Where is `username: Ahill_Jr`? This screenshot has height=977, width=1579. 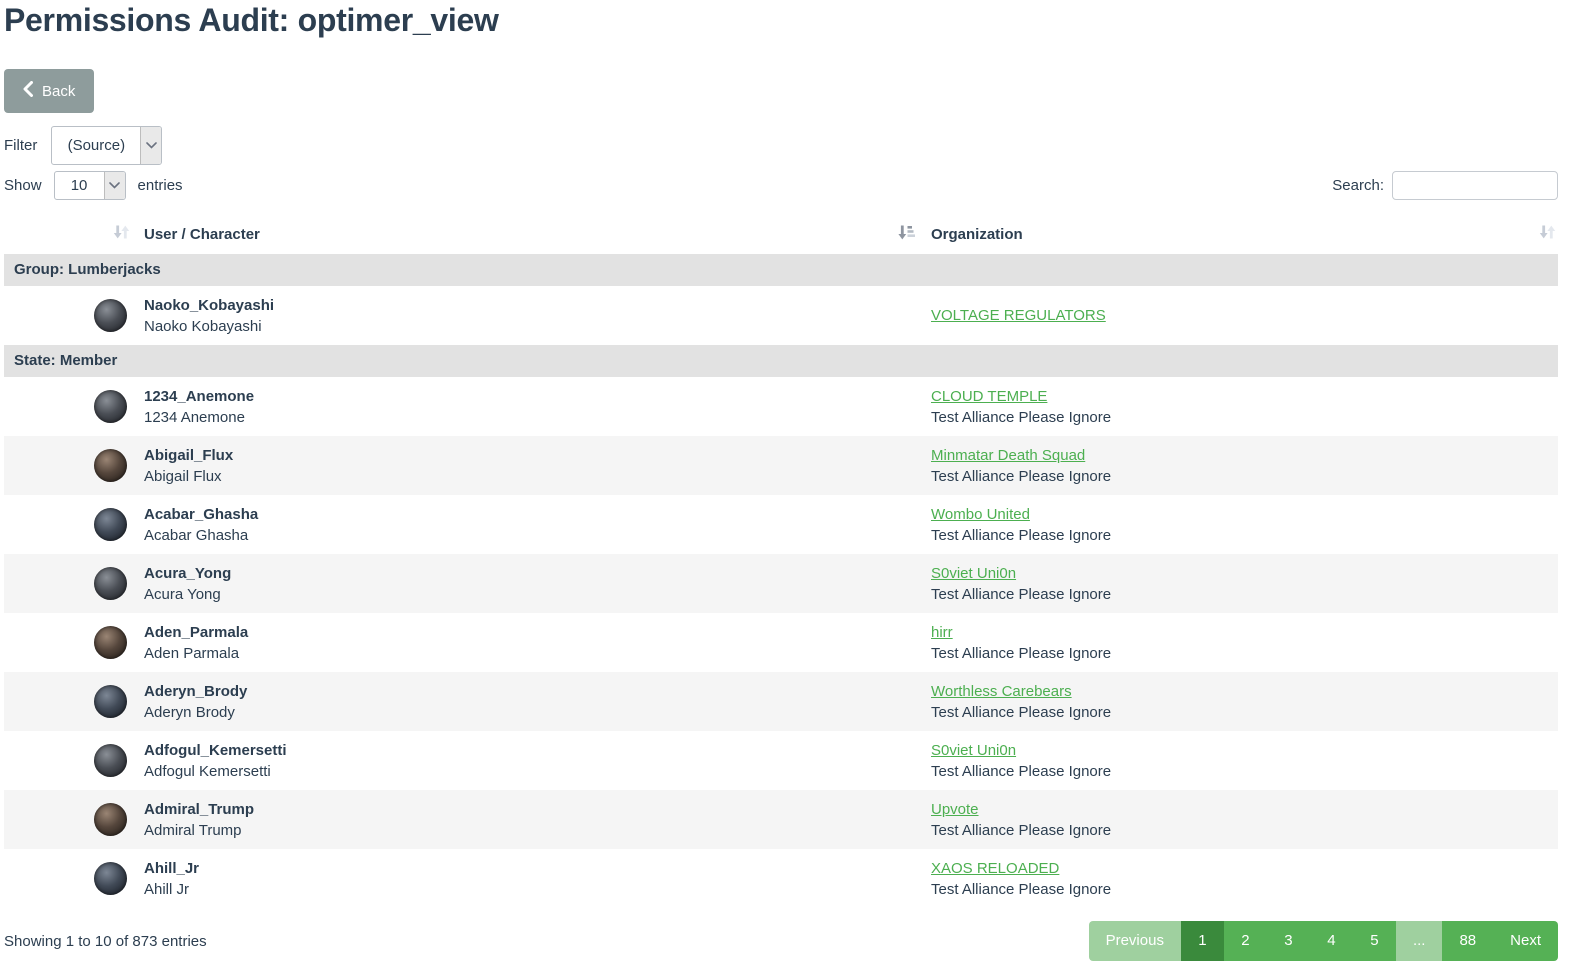
username: Ahill_Jr is located at coordinates (172, 868).